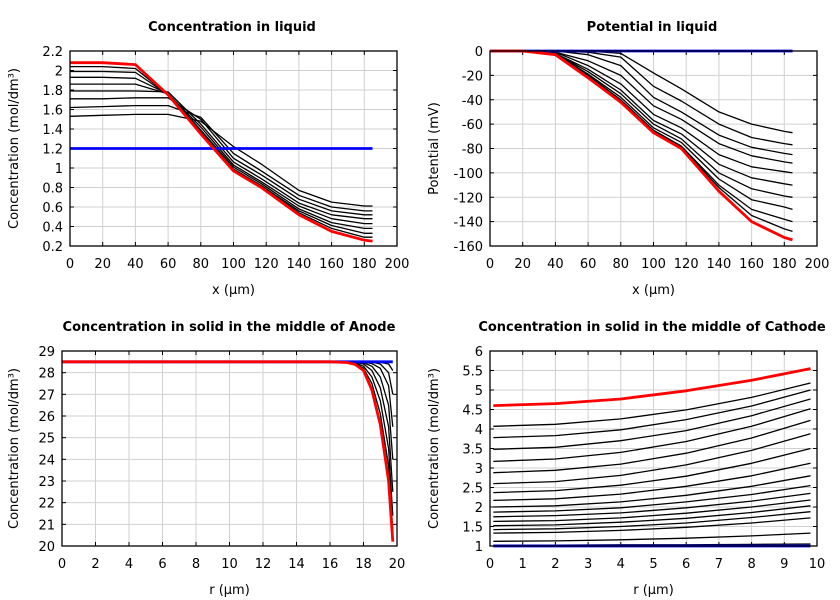 Image resolution: width=840 pixels, height=600 pixels. I want to click on y-tick-label: 6, so click(479, 352).